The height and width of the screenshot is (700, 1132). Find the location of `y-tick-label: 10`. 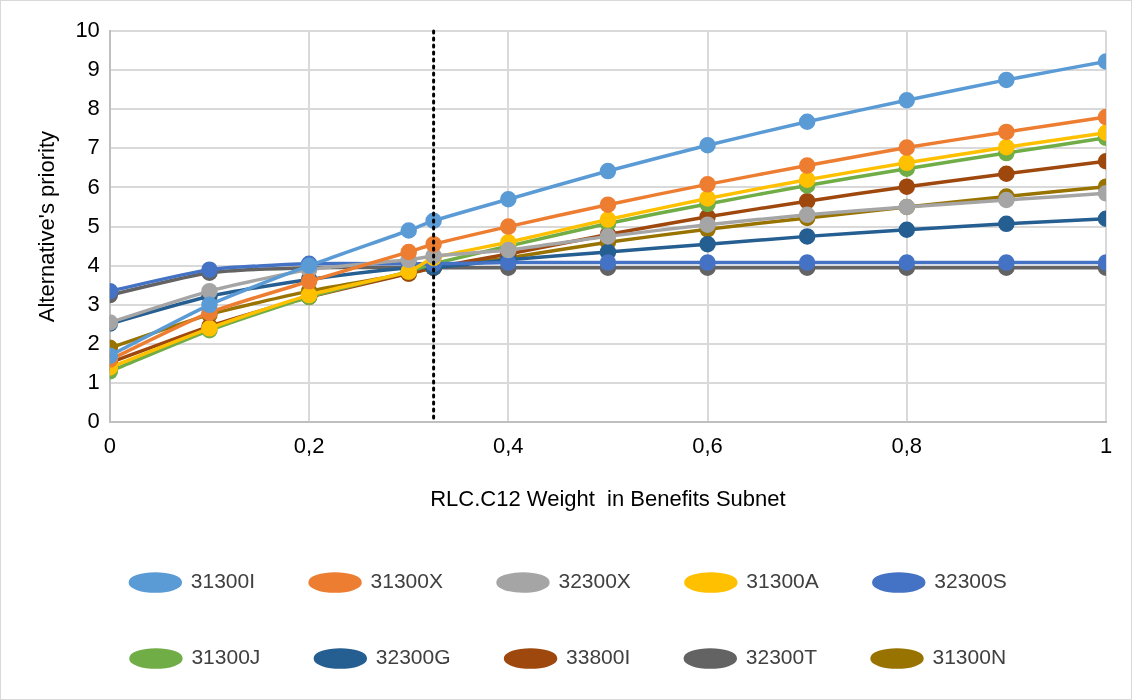

y-tick-label: 10 is located at coordinates (87, 30).